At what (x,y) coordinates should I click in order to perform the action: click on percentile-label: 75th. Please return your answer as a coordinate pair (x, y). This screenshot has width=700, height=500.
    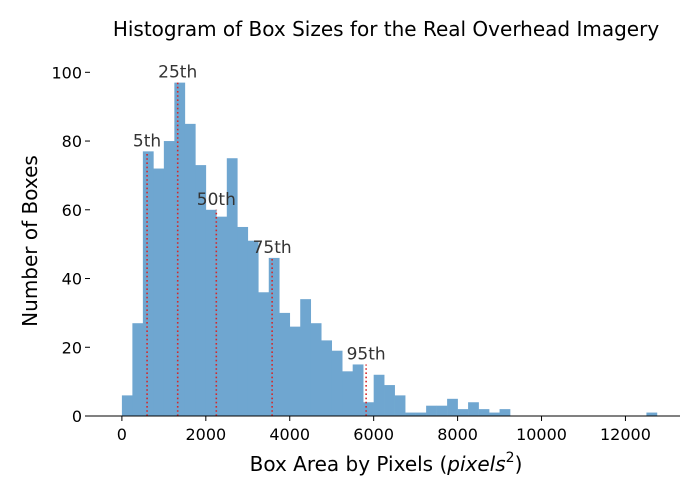
    Looking at the image, I should click on (272, 248).